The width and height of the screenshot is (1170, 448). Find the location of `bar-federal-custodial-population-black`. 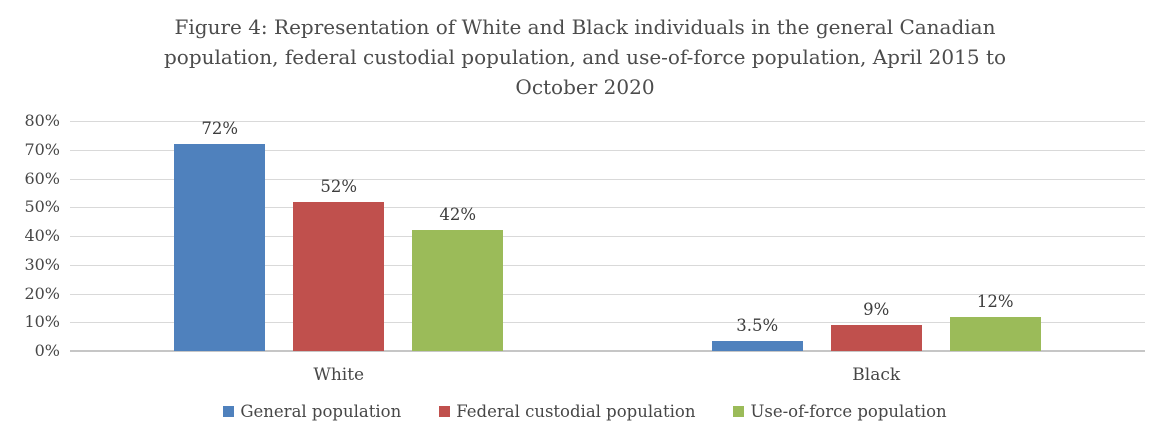

bar-federal-custodial-population-black is located at coordinates (876, 338).